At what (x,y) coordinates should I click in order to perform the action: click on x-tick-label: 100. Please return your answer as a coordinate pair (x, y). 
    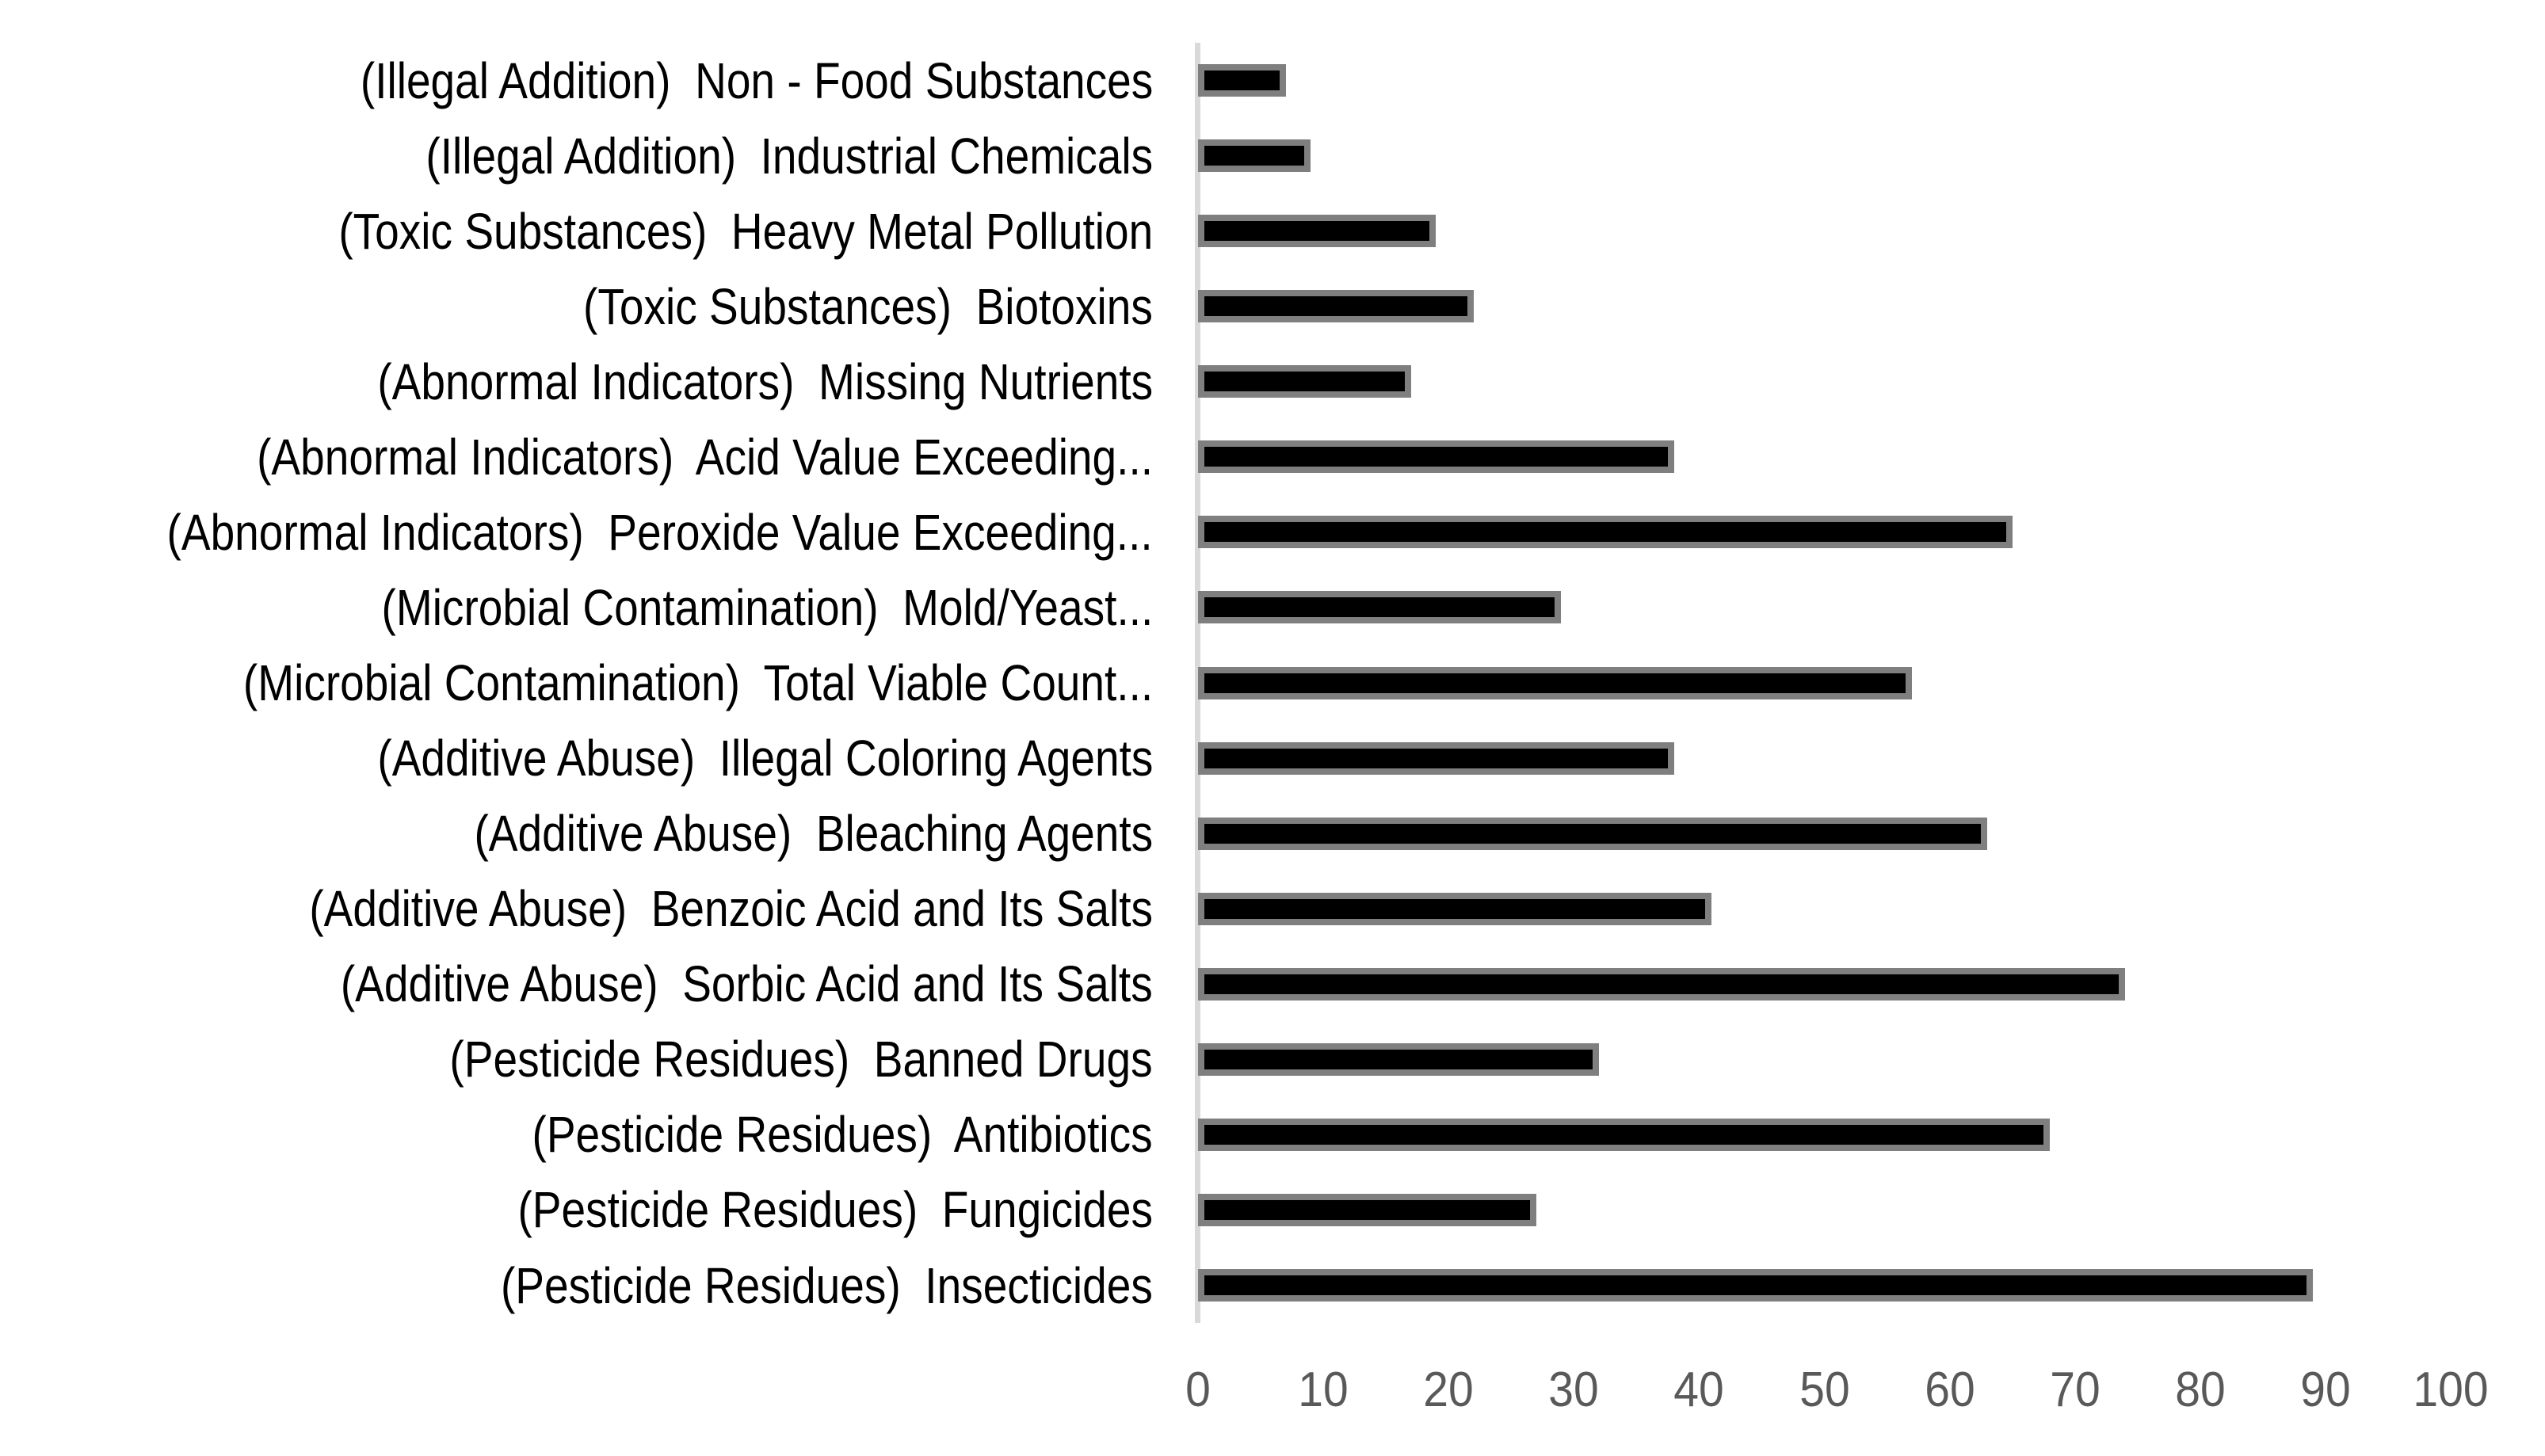
    Looking at the image, I should click on (2451, 1390).